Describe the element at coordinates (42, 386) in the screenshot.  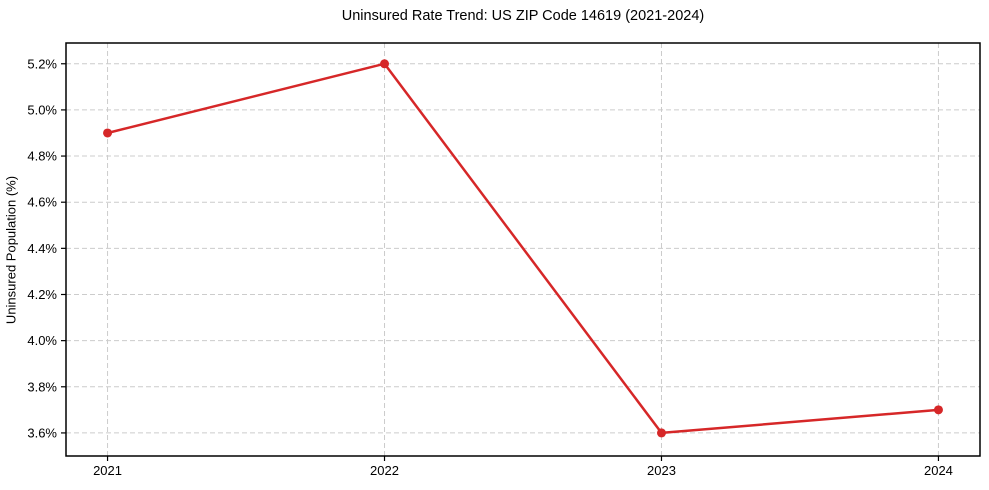
I see `y-tick-label: 3.8%` at that location.